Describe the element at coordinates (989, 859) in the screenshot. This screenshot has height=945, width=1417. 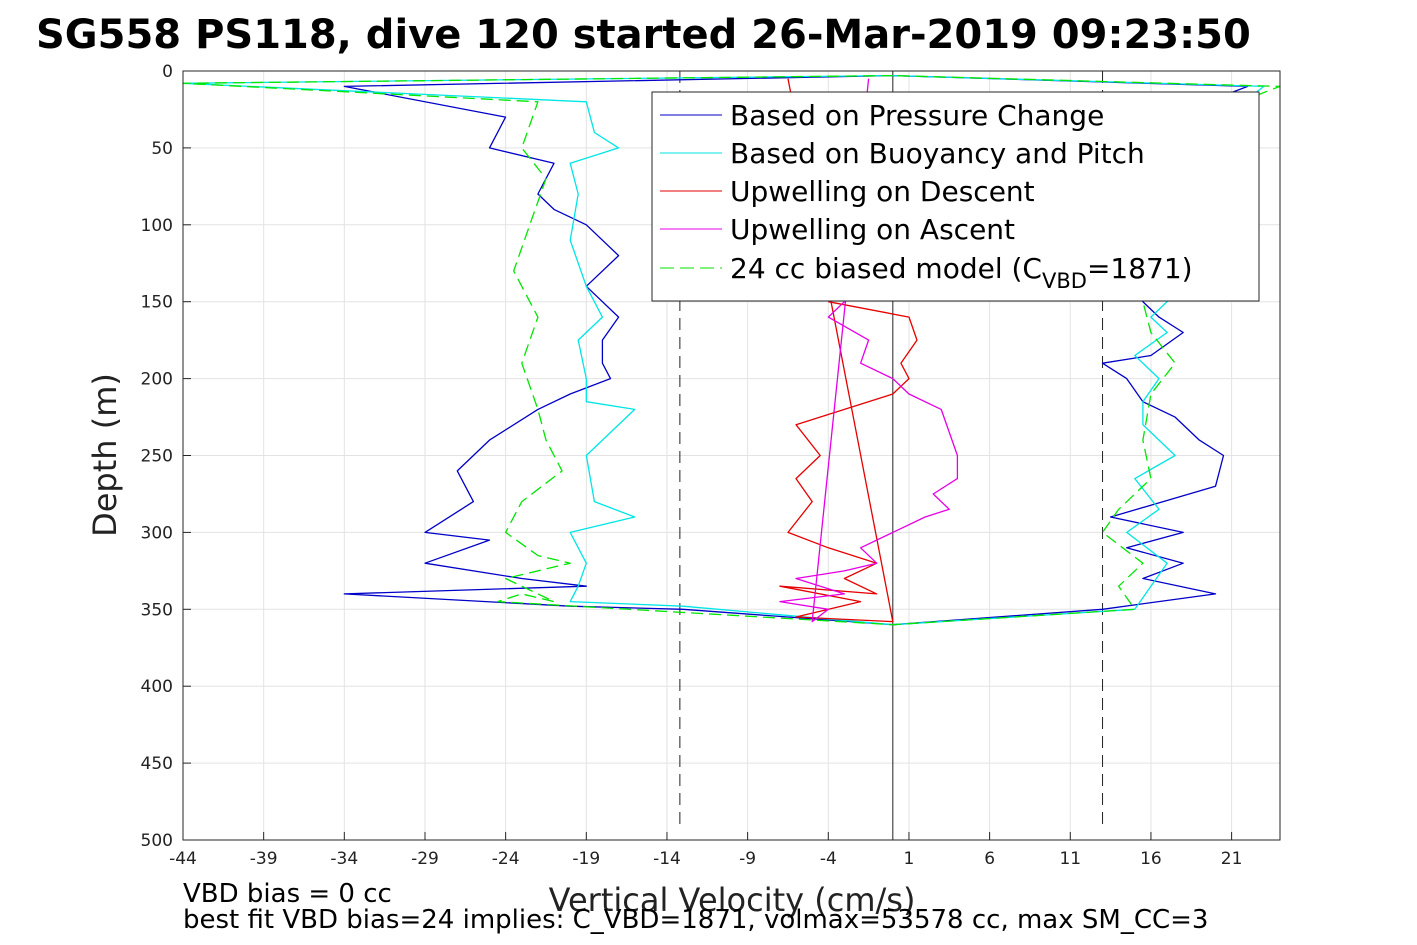
I see `x-tick-label: 6` at that location.